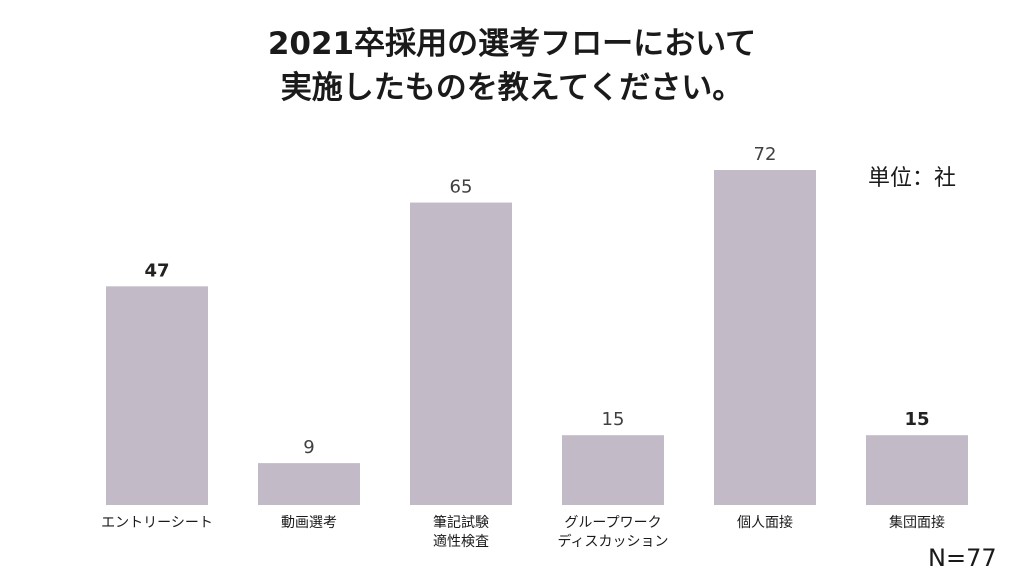  What do you see at coordinates (512, 88) in the screenshot?
I see `chart-title-line-2: 実施したものを教えてください。` at bounding box center [512, 88].